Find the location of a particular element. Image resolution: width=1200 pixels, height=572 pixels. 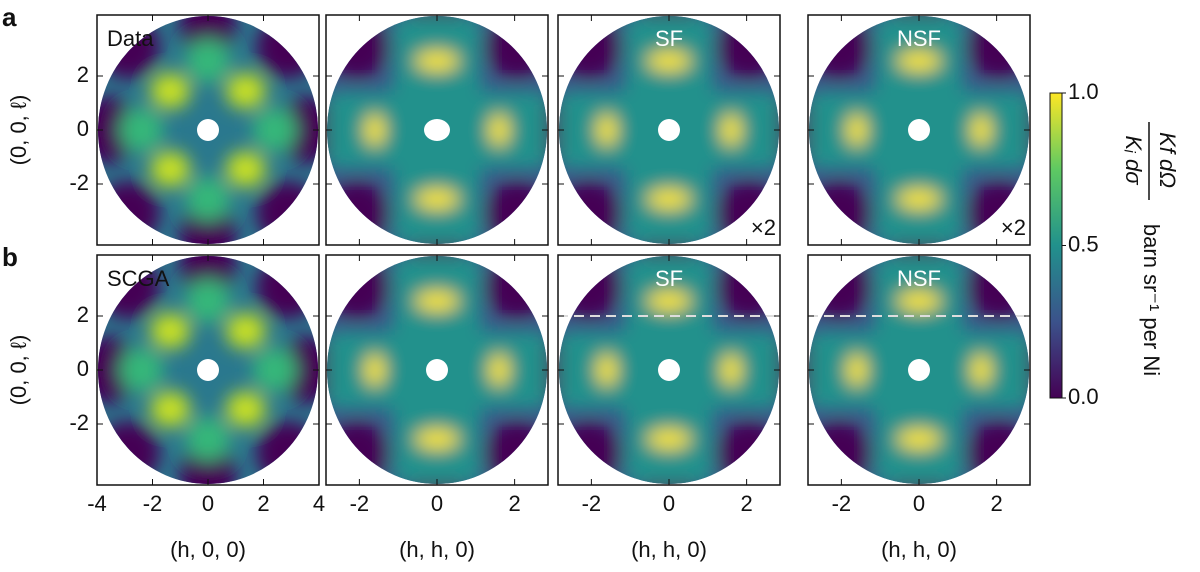

panel-annotation: SCGA is located at coordinates (138, 278).